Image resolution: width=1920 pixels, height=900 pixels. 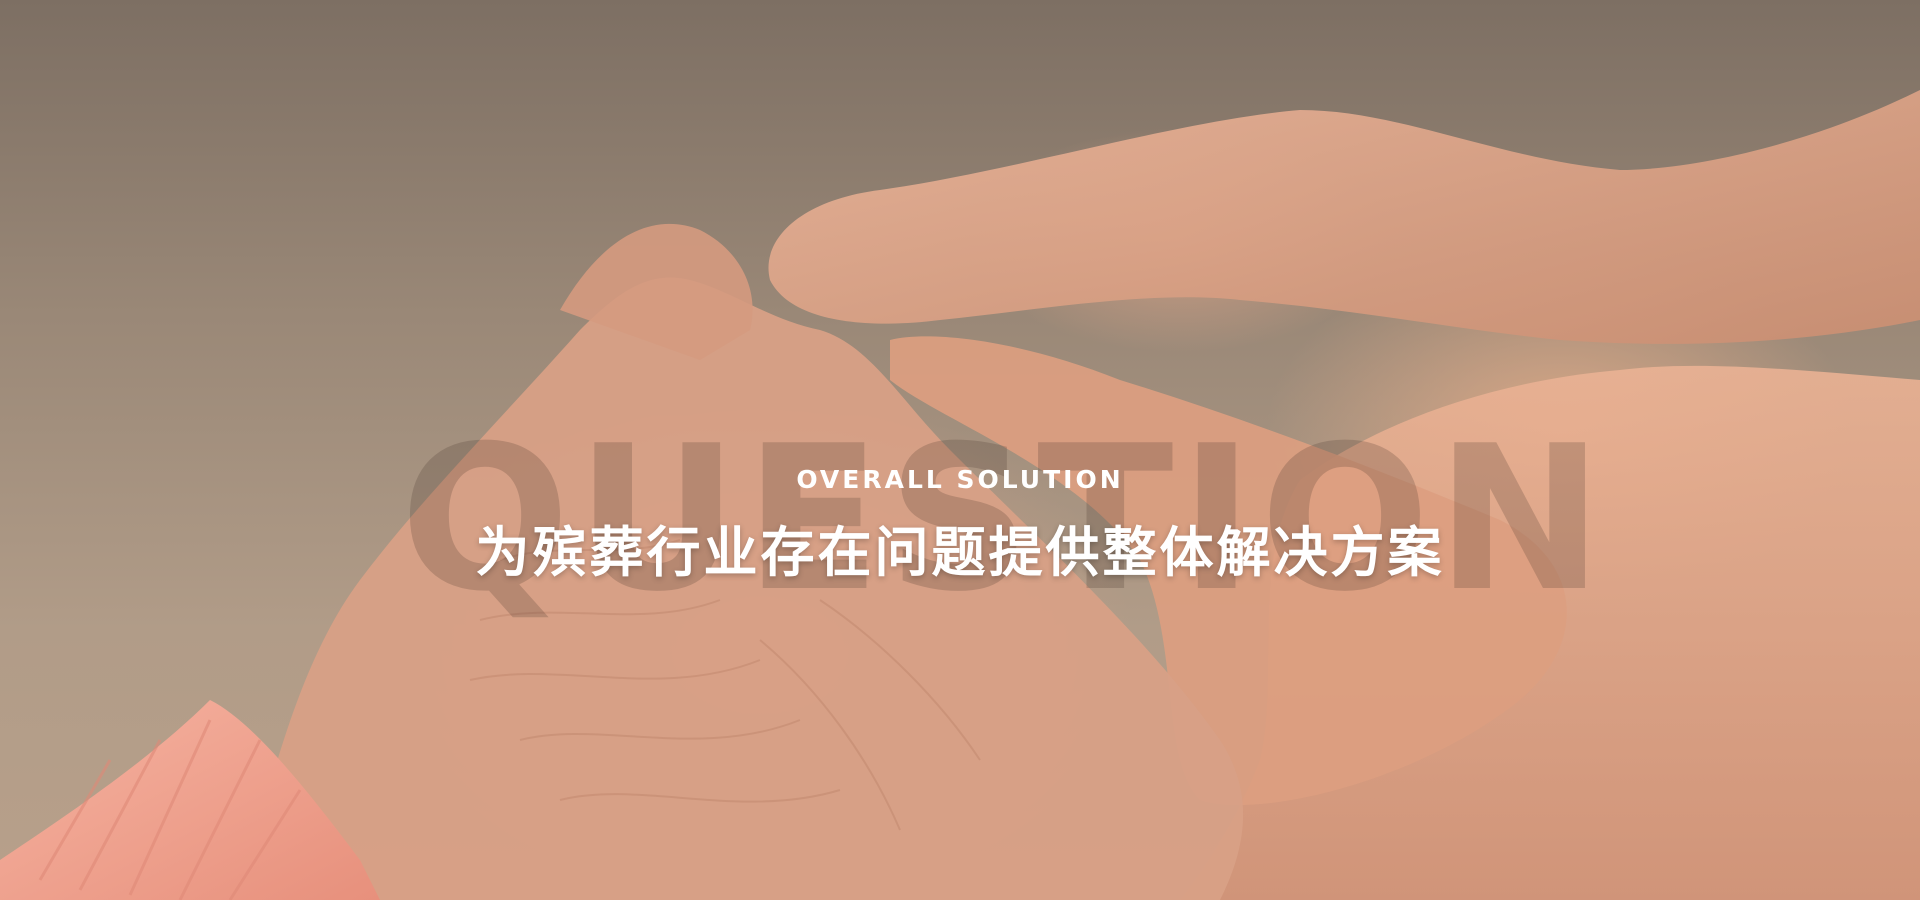 I want to click on section-title: 为殡葬行业存在问题提供整体解决方案, so click(x=960, y=552).